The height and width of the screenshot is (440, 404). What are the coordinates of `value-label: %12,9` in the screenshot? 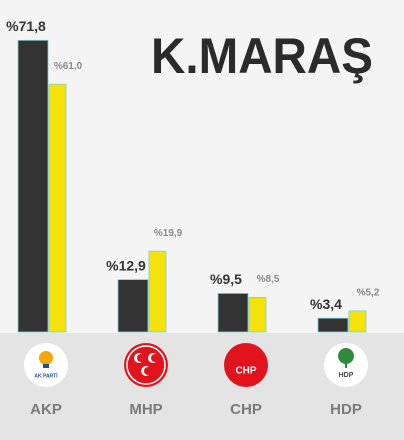 It's located at (126, 265).